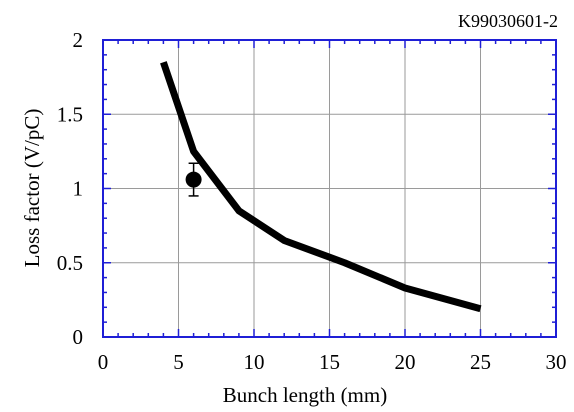  What do you see at coordinates (508, 21) in the screenshot?
I see `figure-id: K99030601-2` at bounding box center [508, 21].